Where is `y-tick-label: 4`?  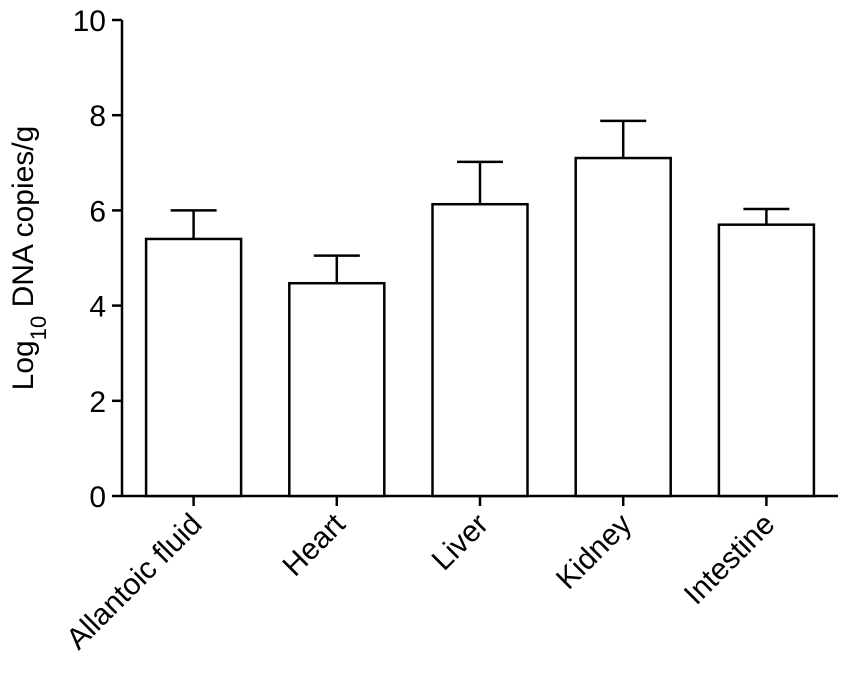 y-tick-label: 4 is located at coordinates (97, 307).